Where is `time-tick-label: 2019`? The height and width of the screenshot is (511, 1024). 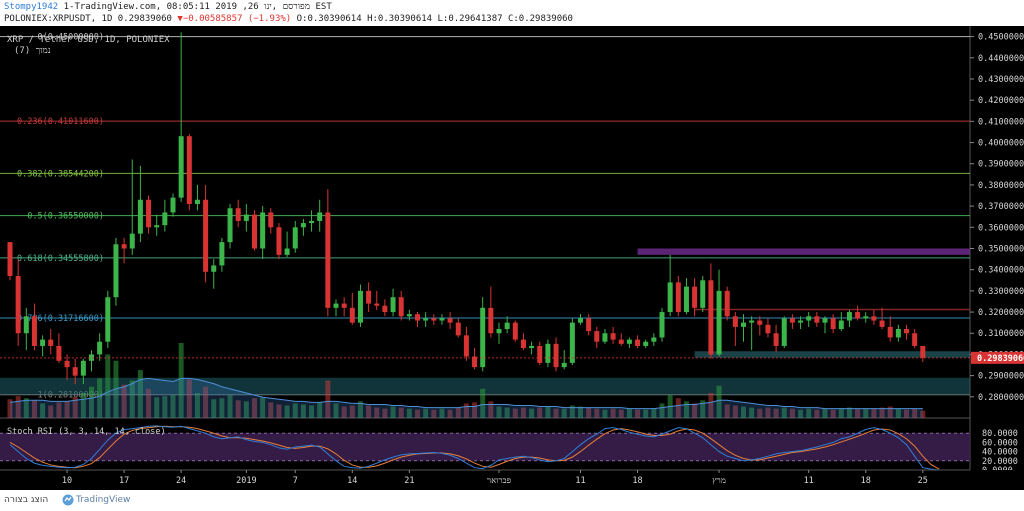 time-tick-label: 2019 is located at coordinates (246, 481).